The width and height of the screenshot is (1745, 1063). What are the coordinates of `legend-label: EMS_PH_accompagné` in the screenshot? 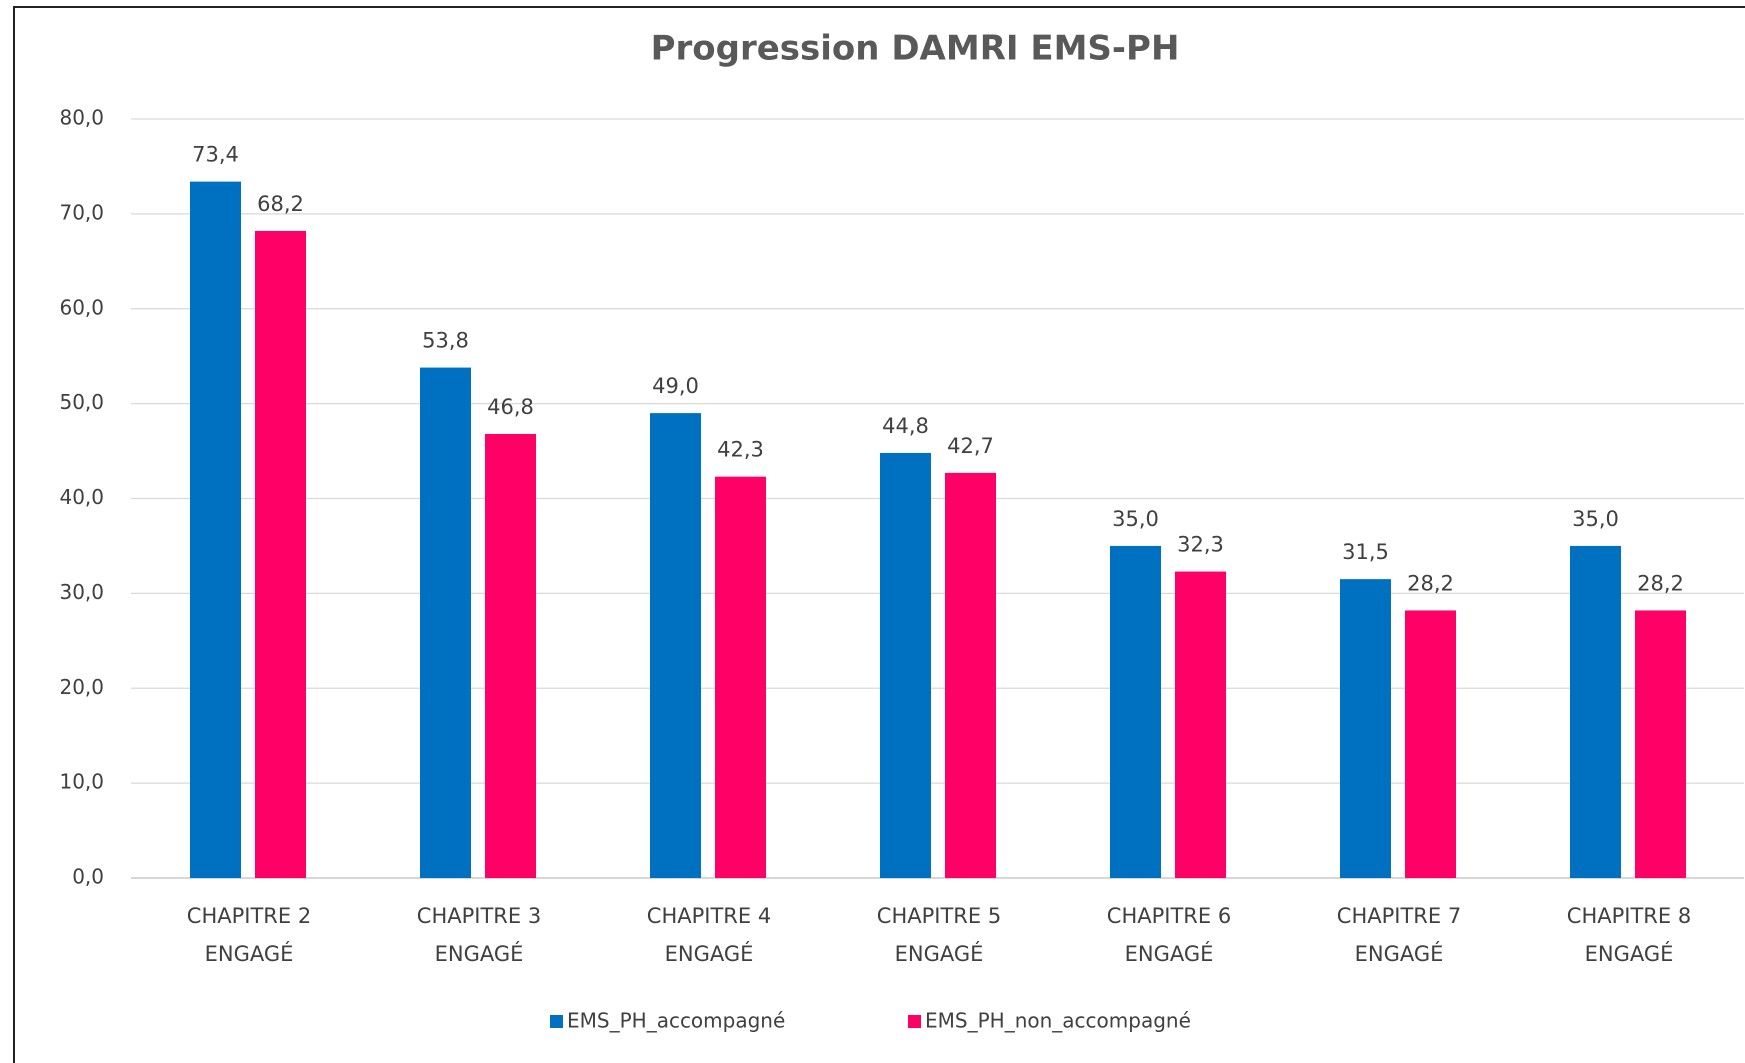 It's located at (676, 1021).